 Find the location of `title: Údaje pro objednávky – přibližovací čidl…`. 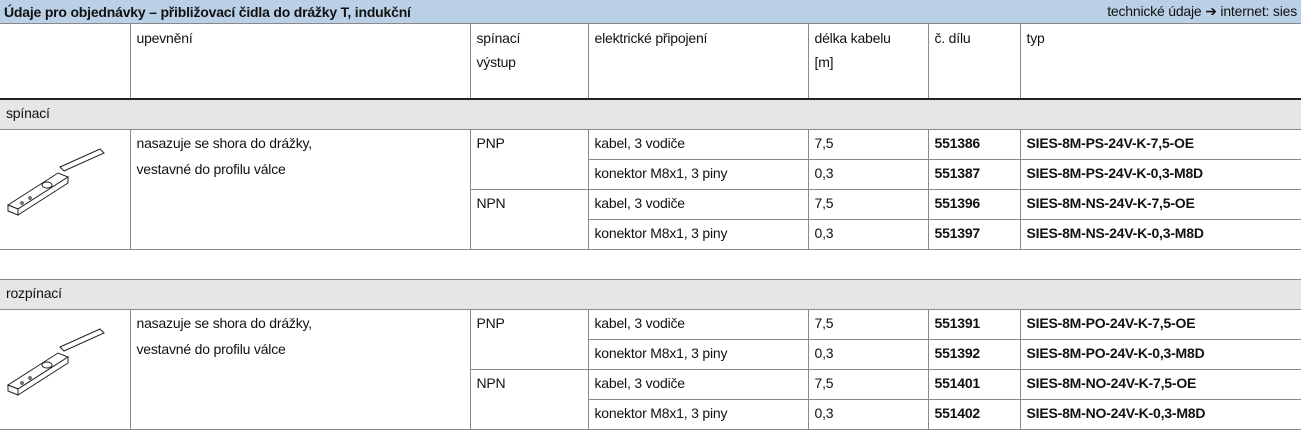

title: Údaje pro objednávky – přibližovací čidl… is located at coordinates (207, 11).